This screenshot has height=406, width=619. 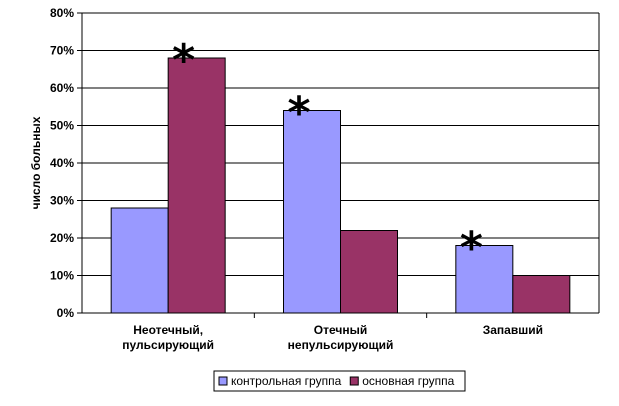 What do you see at coordinates (286, 381) in the screenshot?
I see `legend-label: контрольная группа` at bounding box center [286, 381].